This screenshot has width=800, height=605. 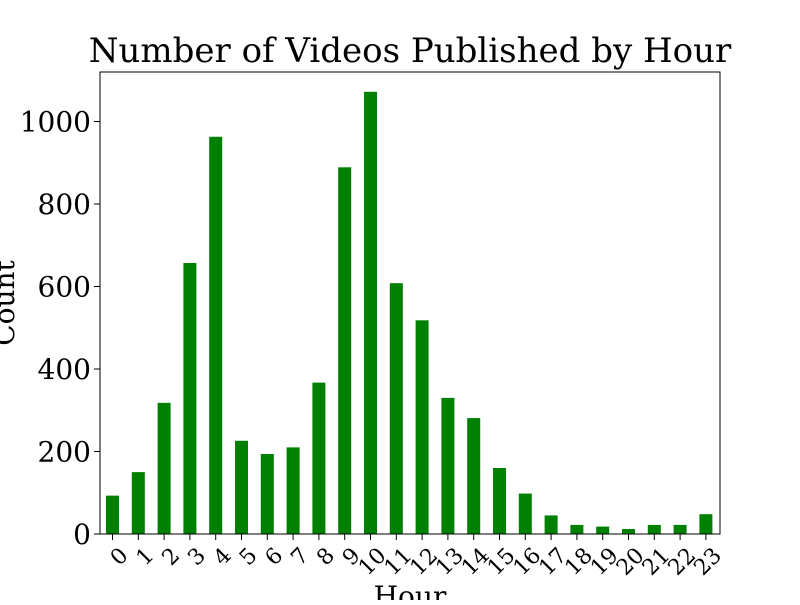 I want to click on x-axis-label: Hour, so click(x=410, y=590).